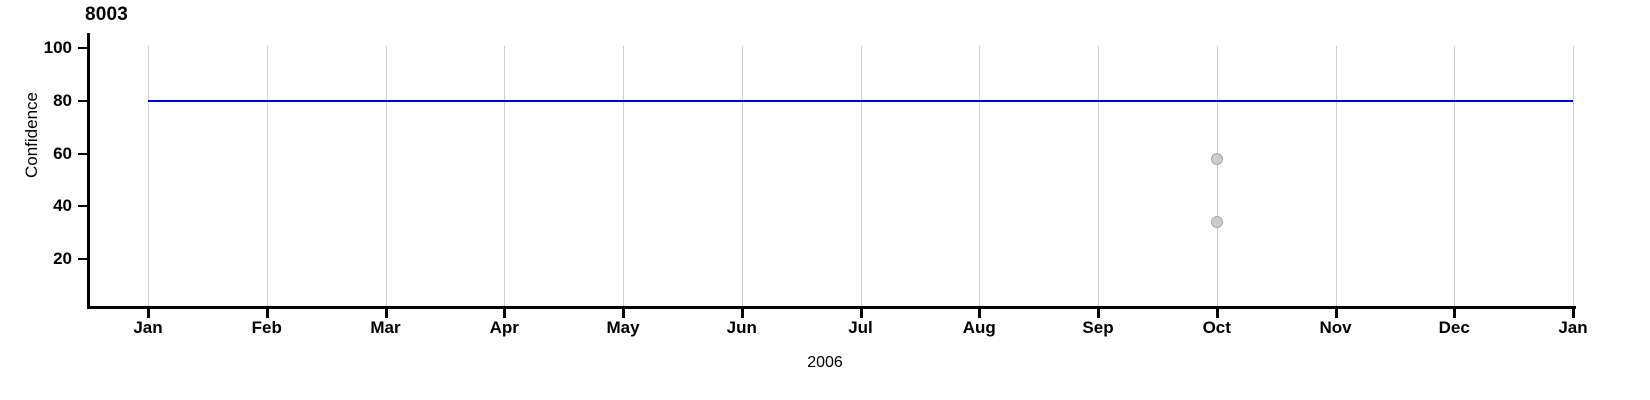 The width and height of the screenshot is (1650, 400). I want to click on y-axis-tick-label-text: 100, so click(57, 47).